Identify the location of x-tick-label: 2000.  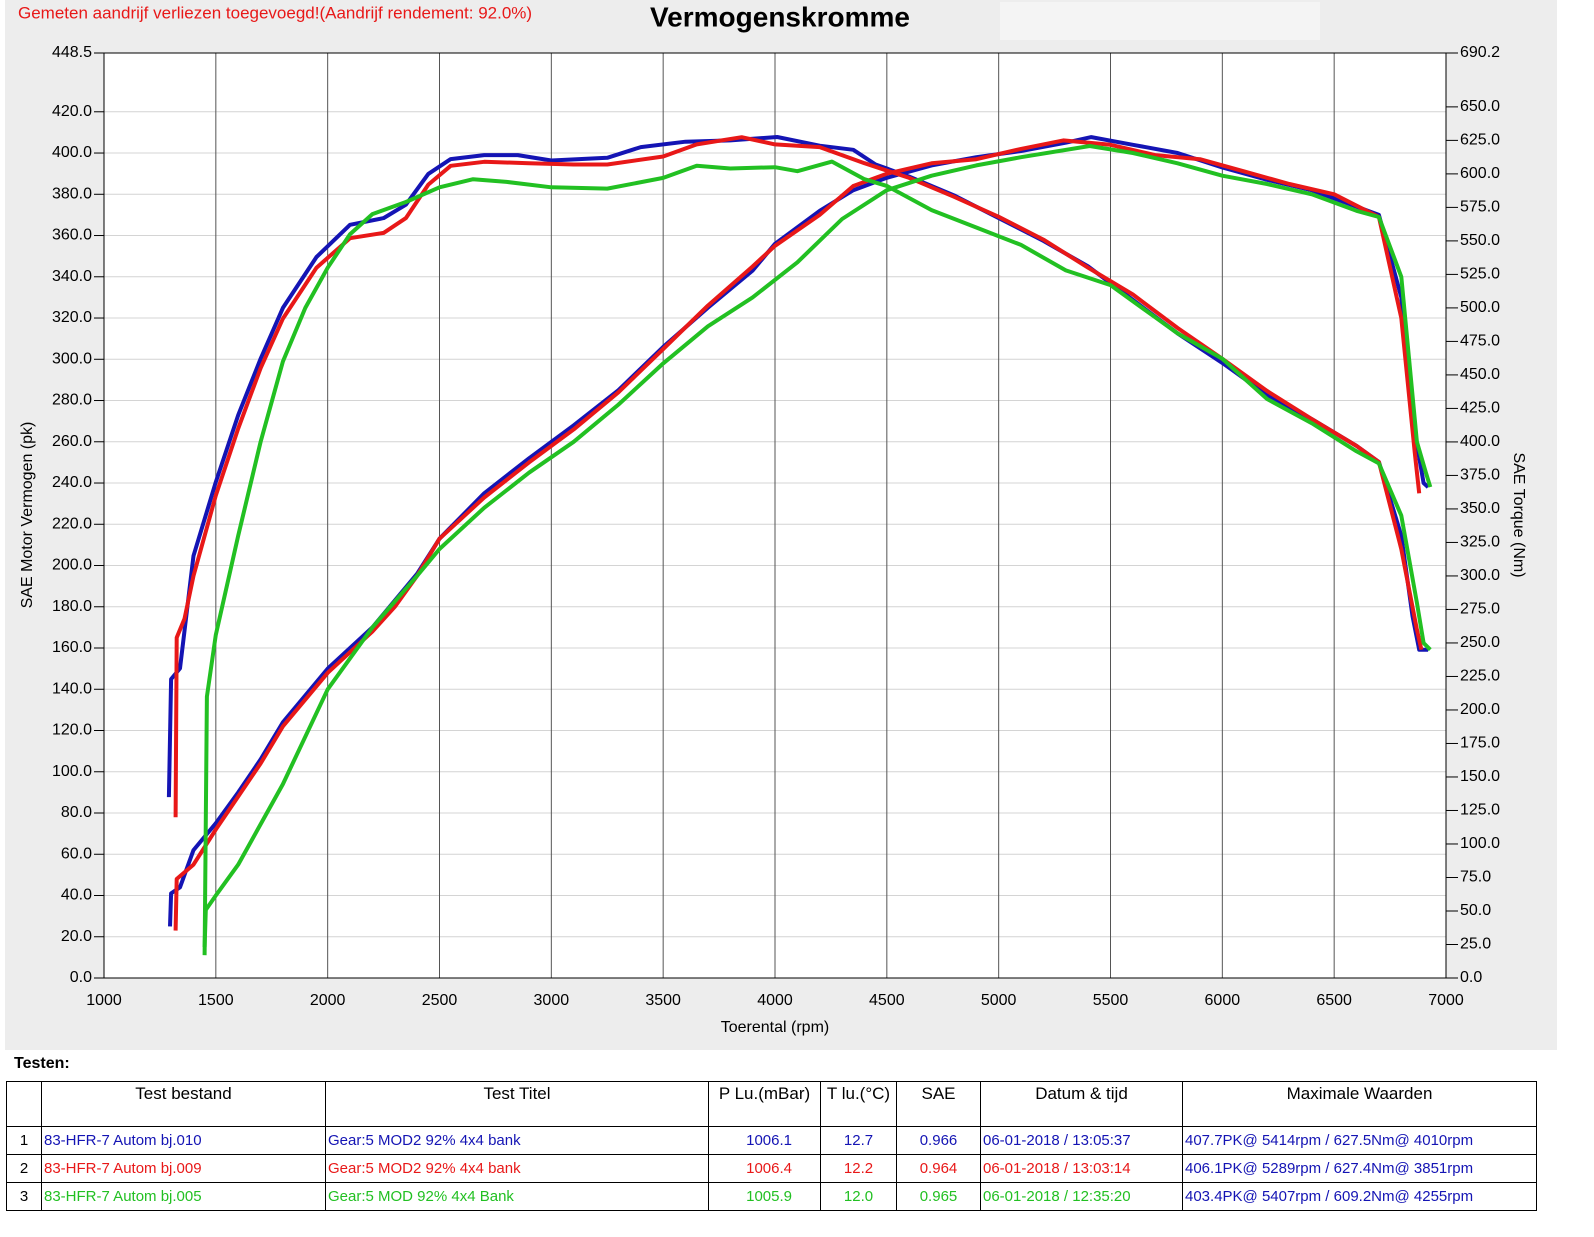
(328, 1000).